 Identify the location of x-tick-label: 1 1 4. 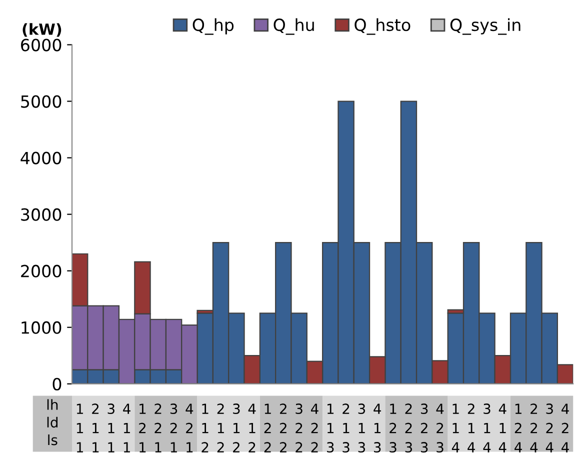
(456, 428).